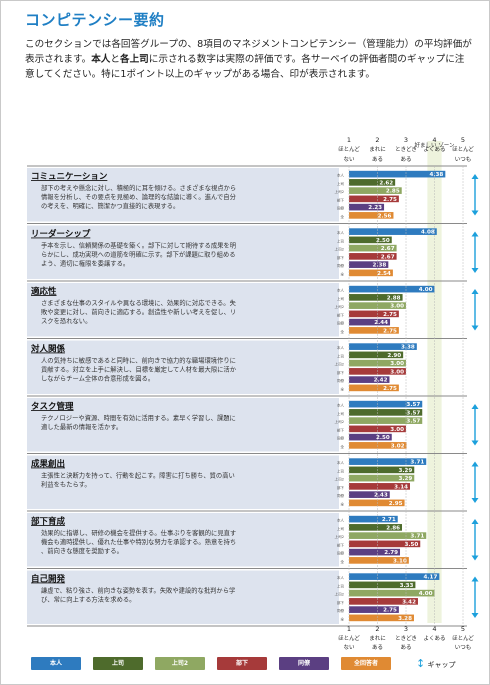 The width and height of the screenshot is (490, 685). What do you see at coordinates (426, 290) in the screenshot?
I see `bar-value-label: 4.00` at bounding box center [426, 290].